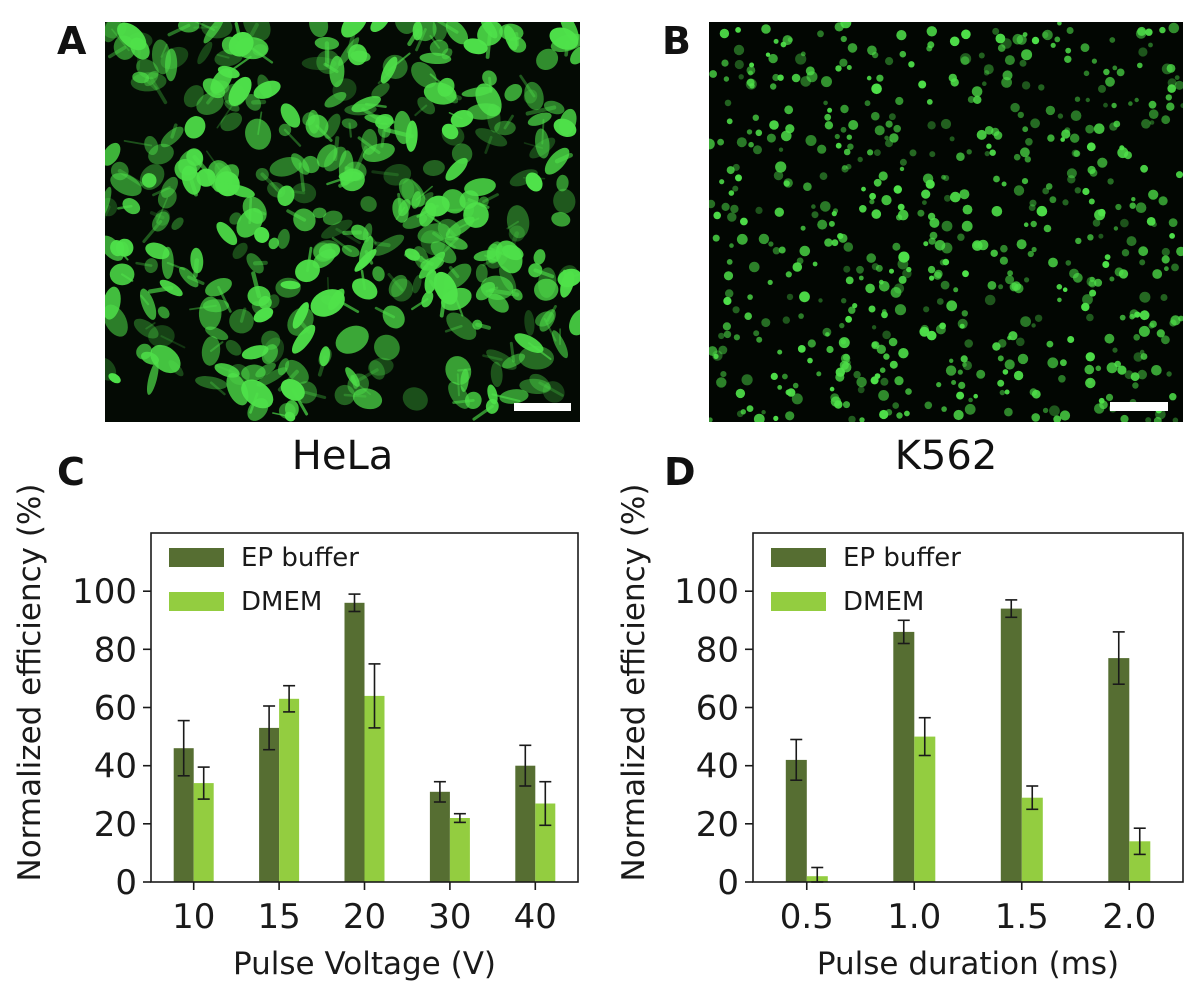  Describe the element at coordinates (1011, 609) in the screenshot. I see `error-bar-ep-buffer-1.5` at that location.